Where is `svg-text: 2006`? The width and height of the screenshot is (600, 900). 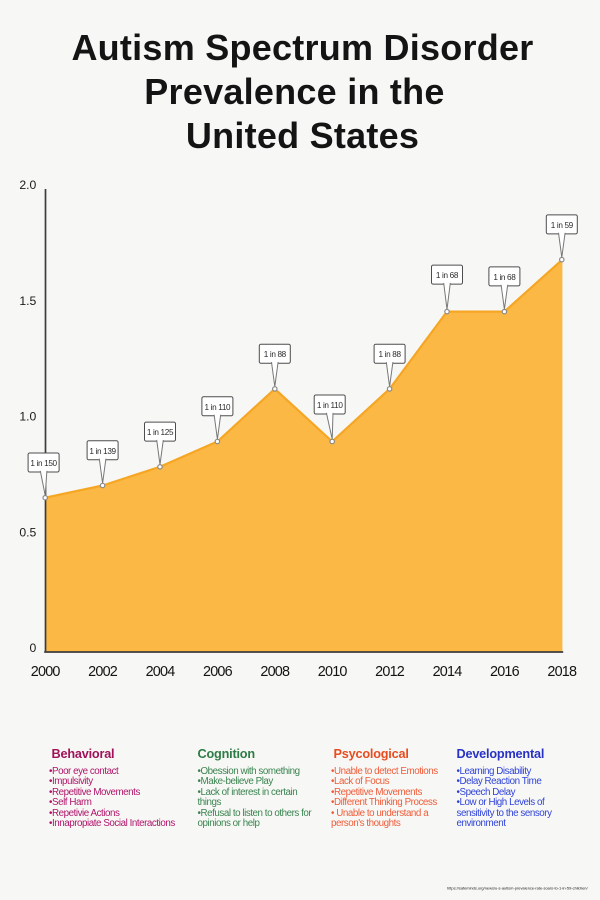 svg-text: 2006 is located at coordinates (218, 672).